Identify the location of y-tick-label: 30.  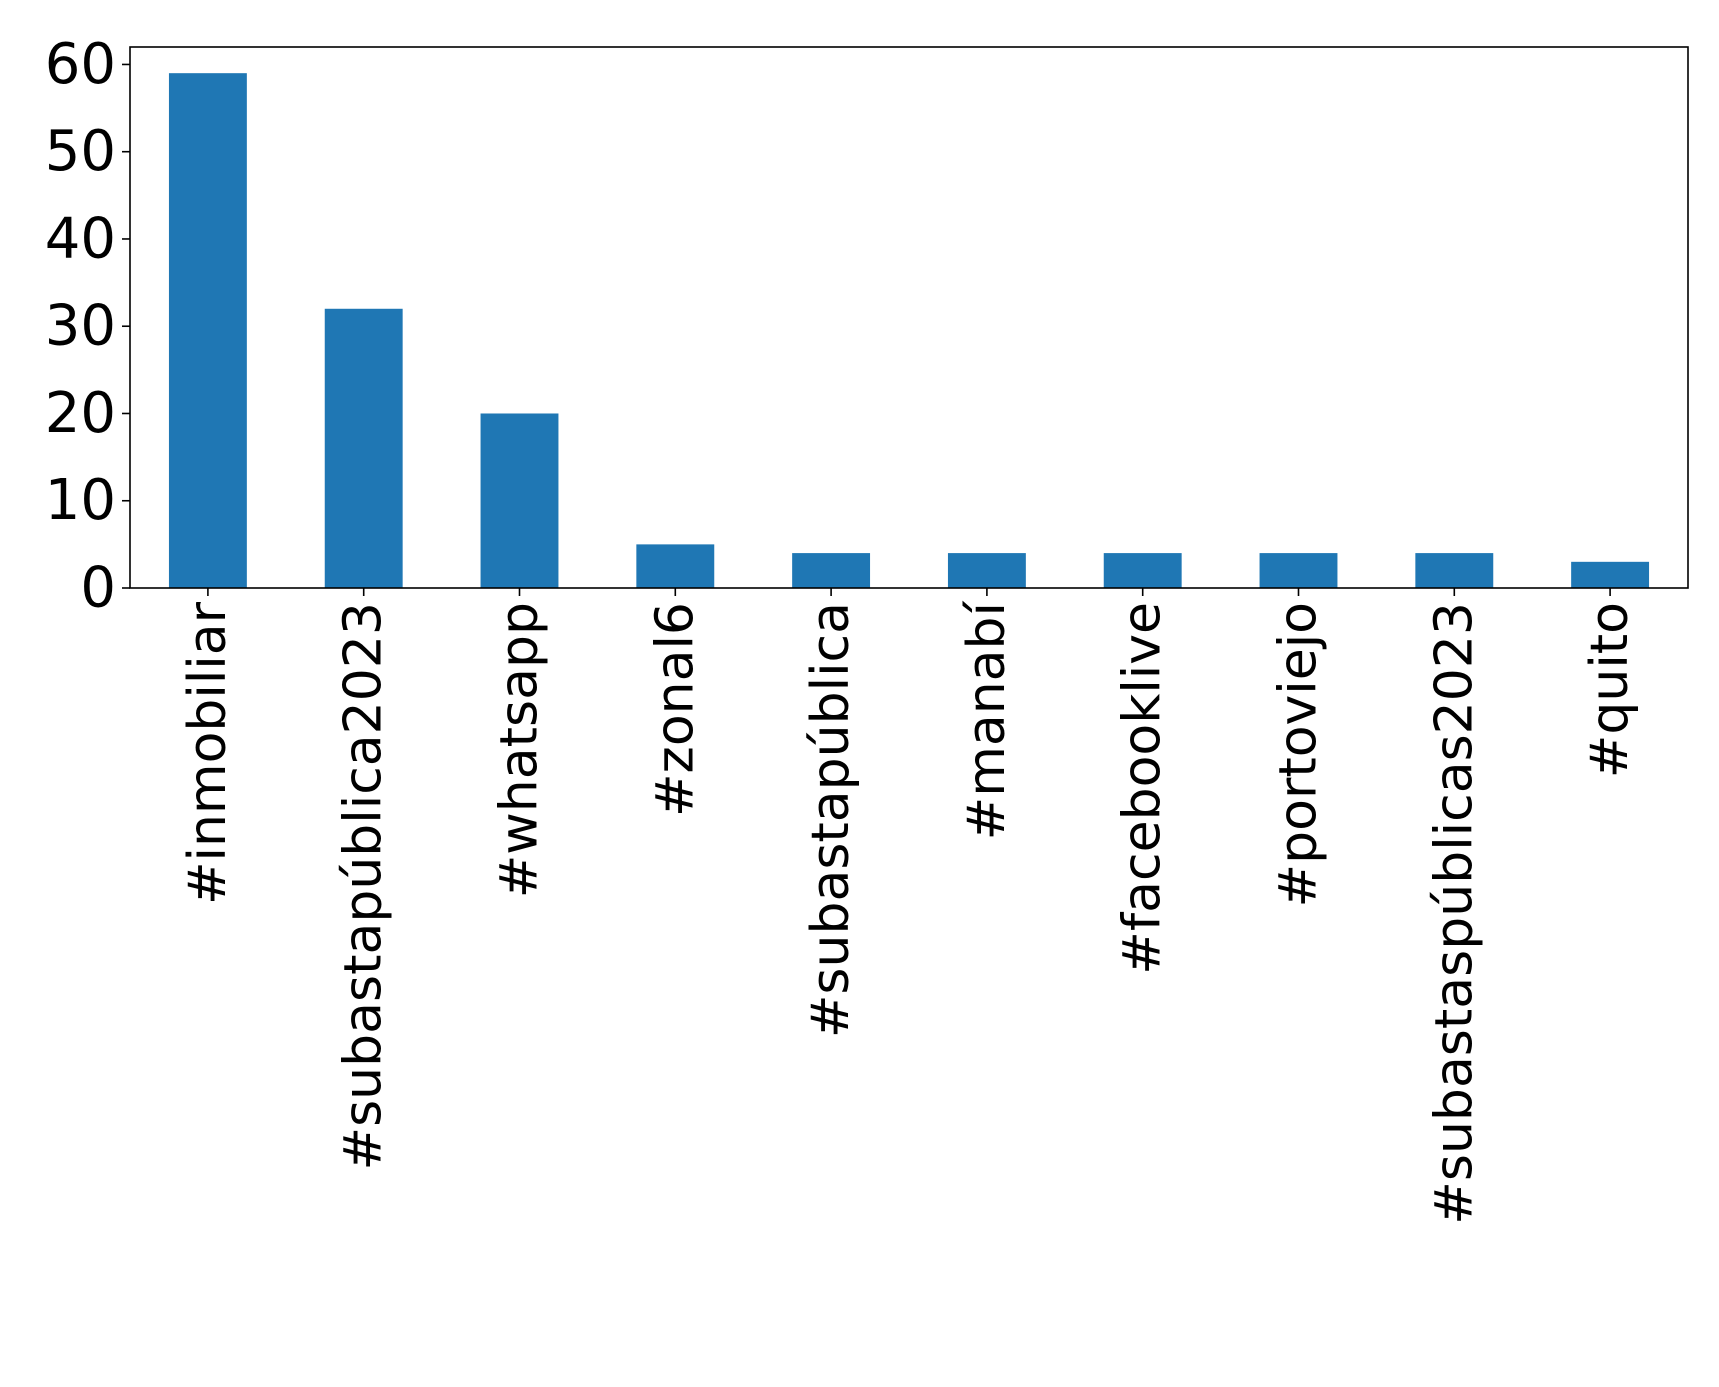
(80, 326).